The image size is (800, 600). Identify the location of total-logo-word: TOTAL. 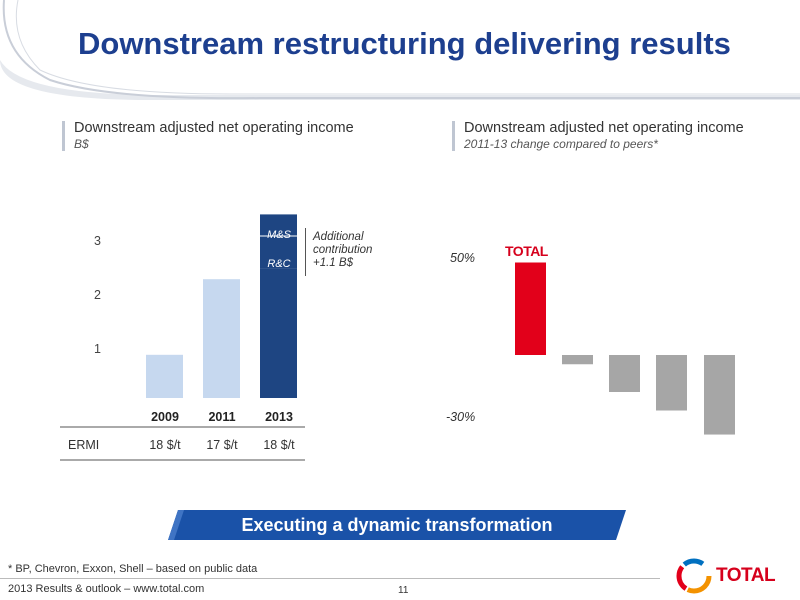
(746, 575).